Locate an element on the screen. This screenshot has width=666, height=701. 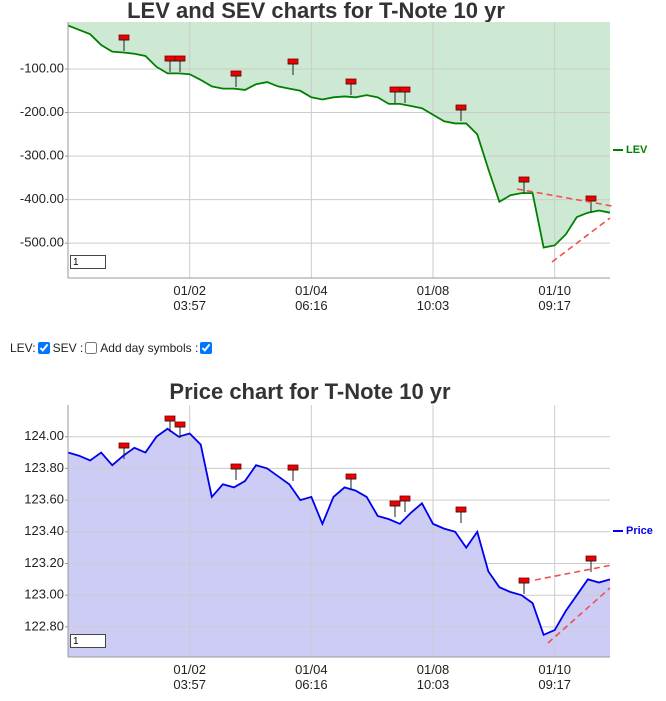
legend-label: Price is located at coordinates (639, 531).